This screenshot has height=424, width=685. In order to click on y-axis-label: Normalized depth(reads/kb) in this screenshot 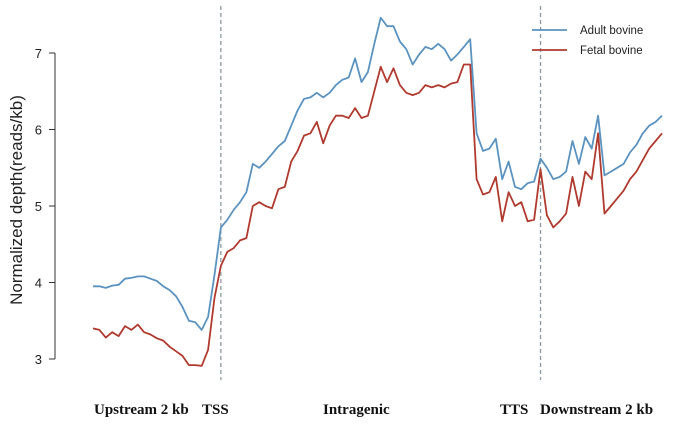, I will do `click(16, 200)`.